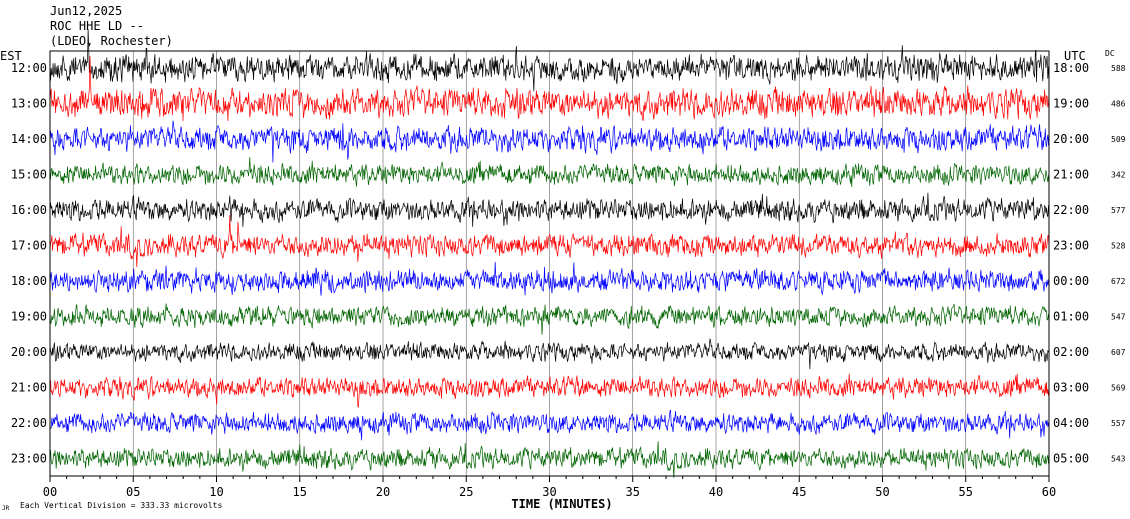 This screenshot has width=1130, height=519. What do you see at coordinates (1071, 210) in the screenshot?
I see `utc-time-label: 22:00` at bounding box center [1071, 210].